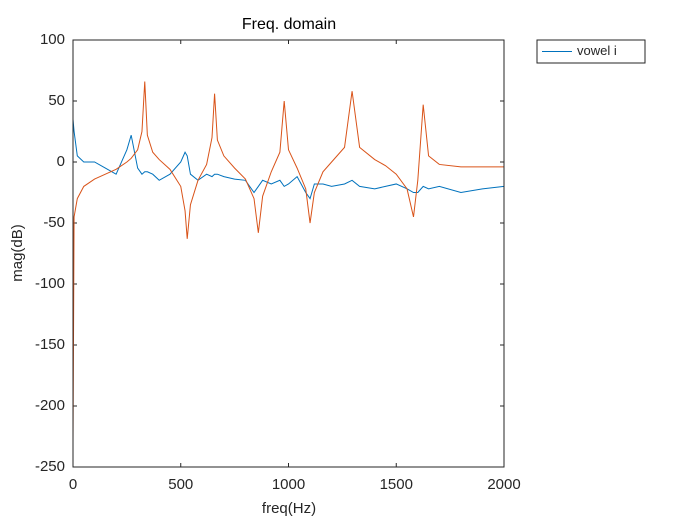 The height and width of the screenshot is (525, 700). Describe the element at coordinates (17, 253) in the screenshot. I see `y-axis-label: mag(dB)` at that location.